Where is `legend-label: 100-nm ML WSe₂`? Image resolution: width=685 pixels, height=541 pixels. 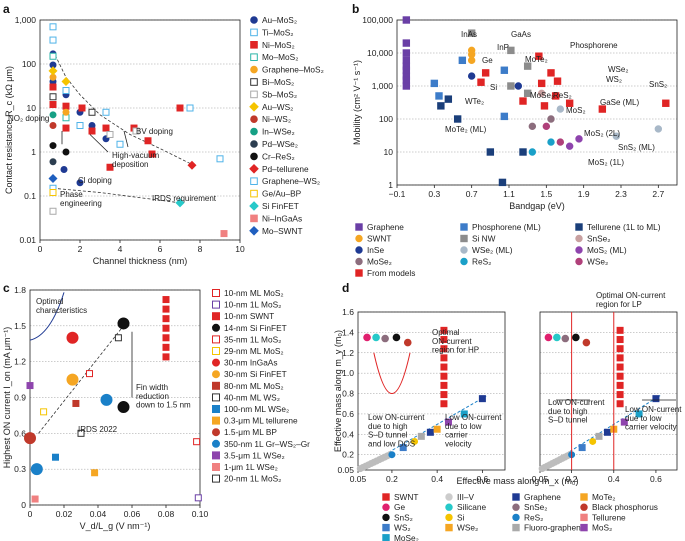 legend-label: 100-nm ML WSe₂ is located at coordinates (256, 409).